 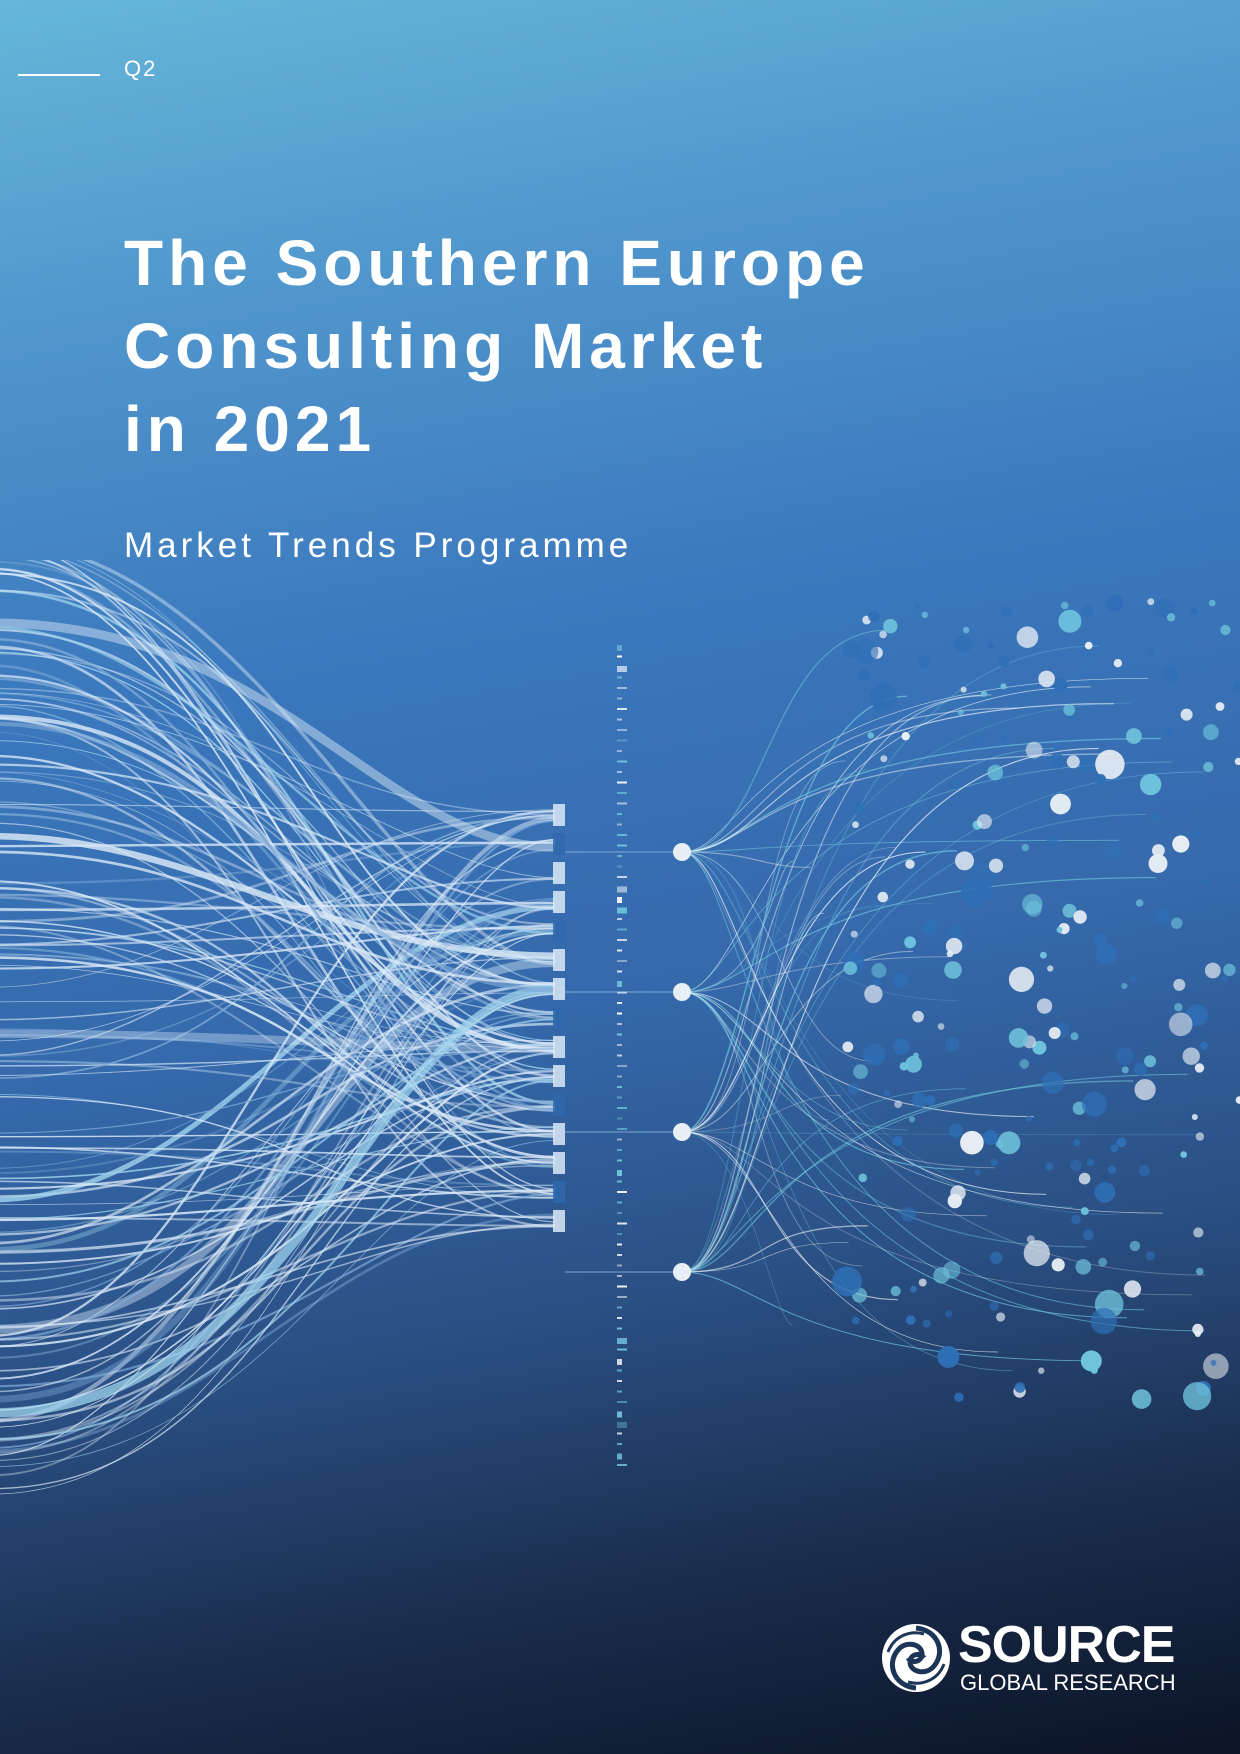 What do you see at coordinates (446, 346) in the screenshot?
I see `title-line-2: Consulting Market` at bounding box center [446, 346].